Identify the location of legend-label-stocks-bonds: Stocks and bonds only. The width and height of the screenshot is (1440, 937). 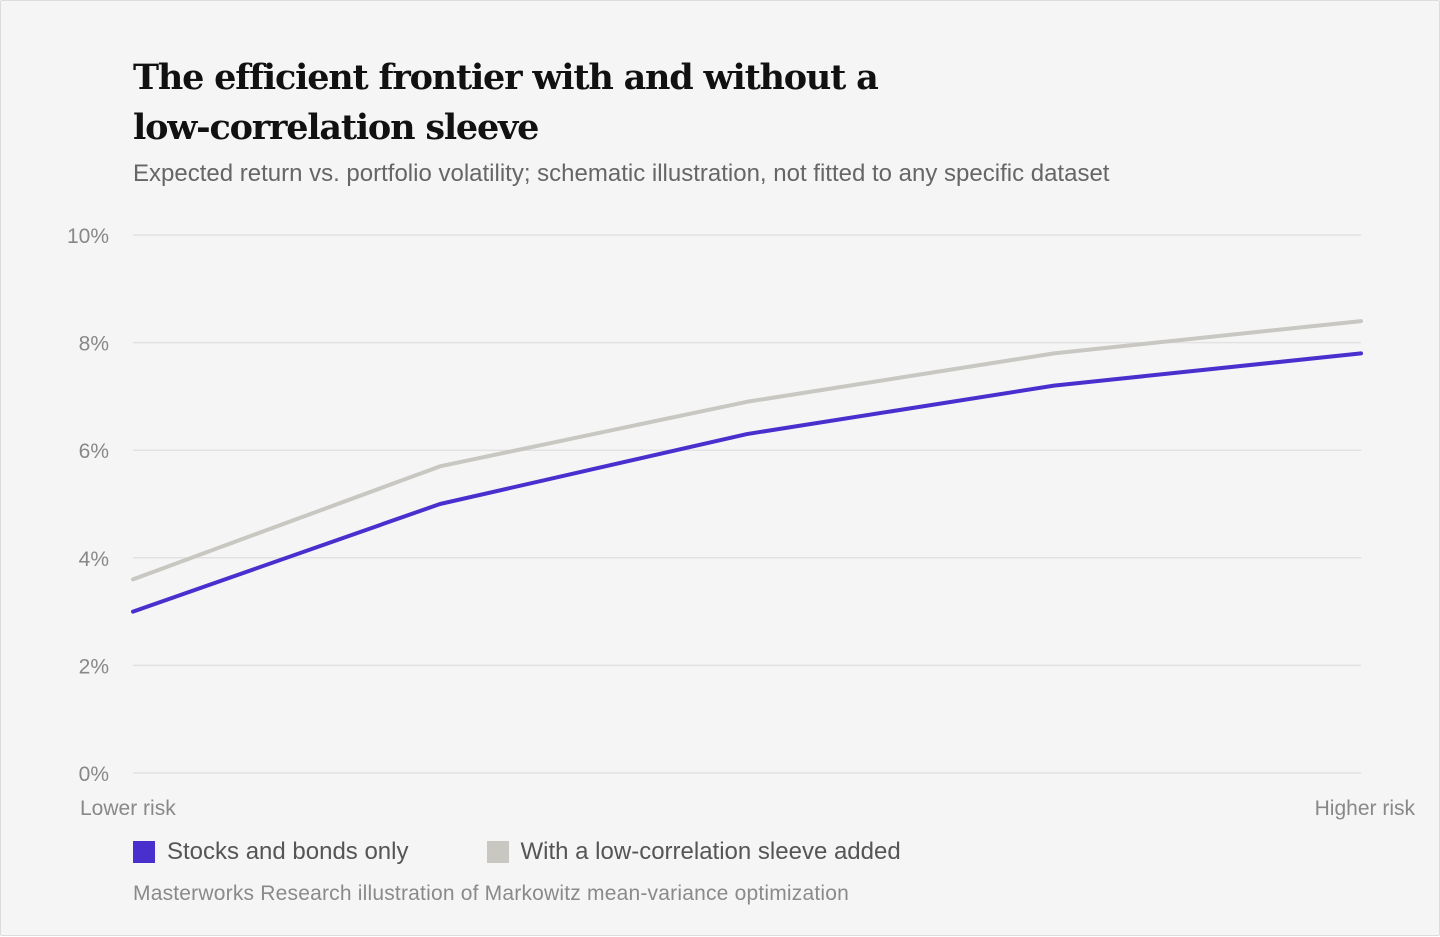
(288, 851).